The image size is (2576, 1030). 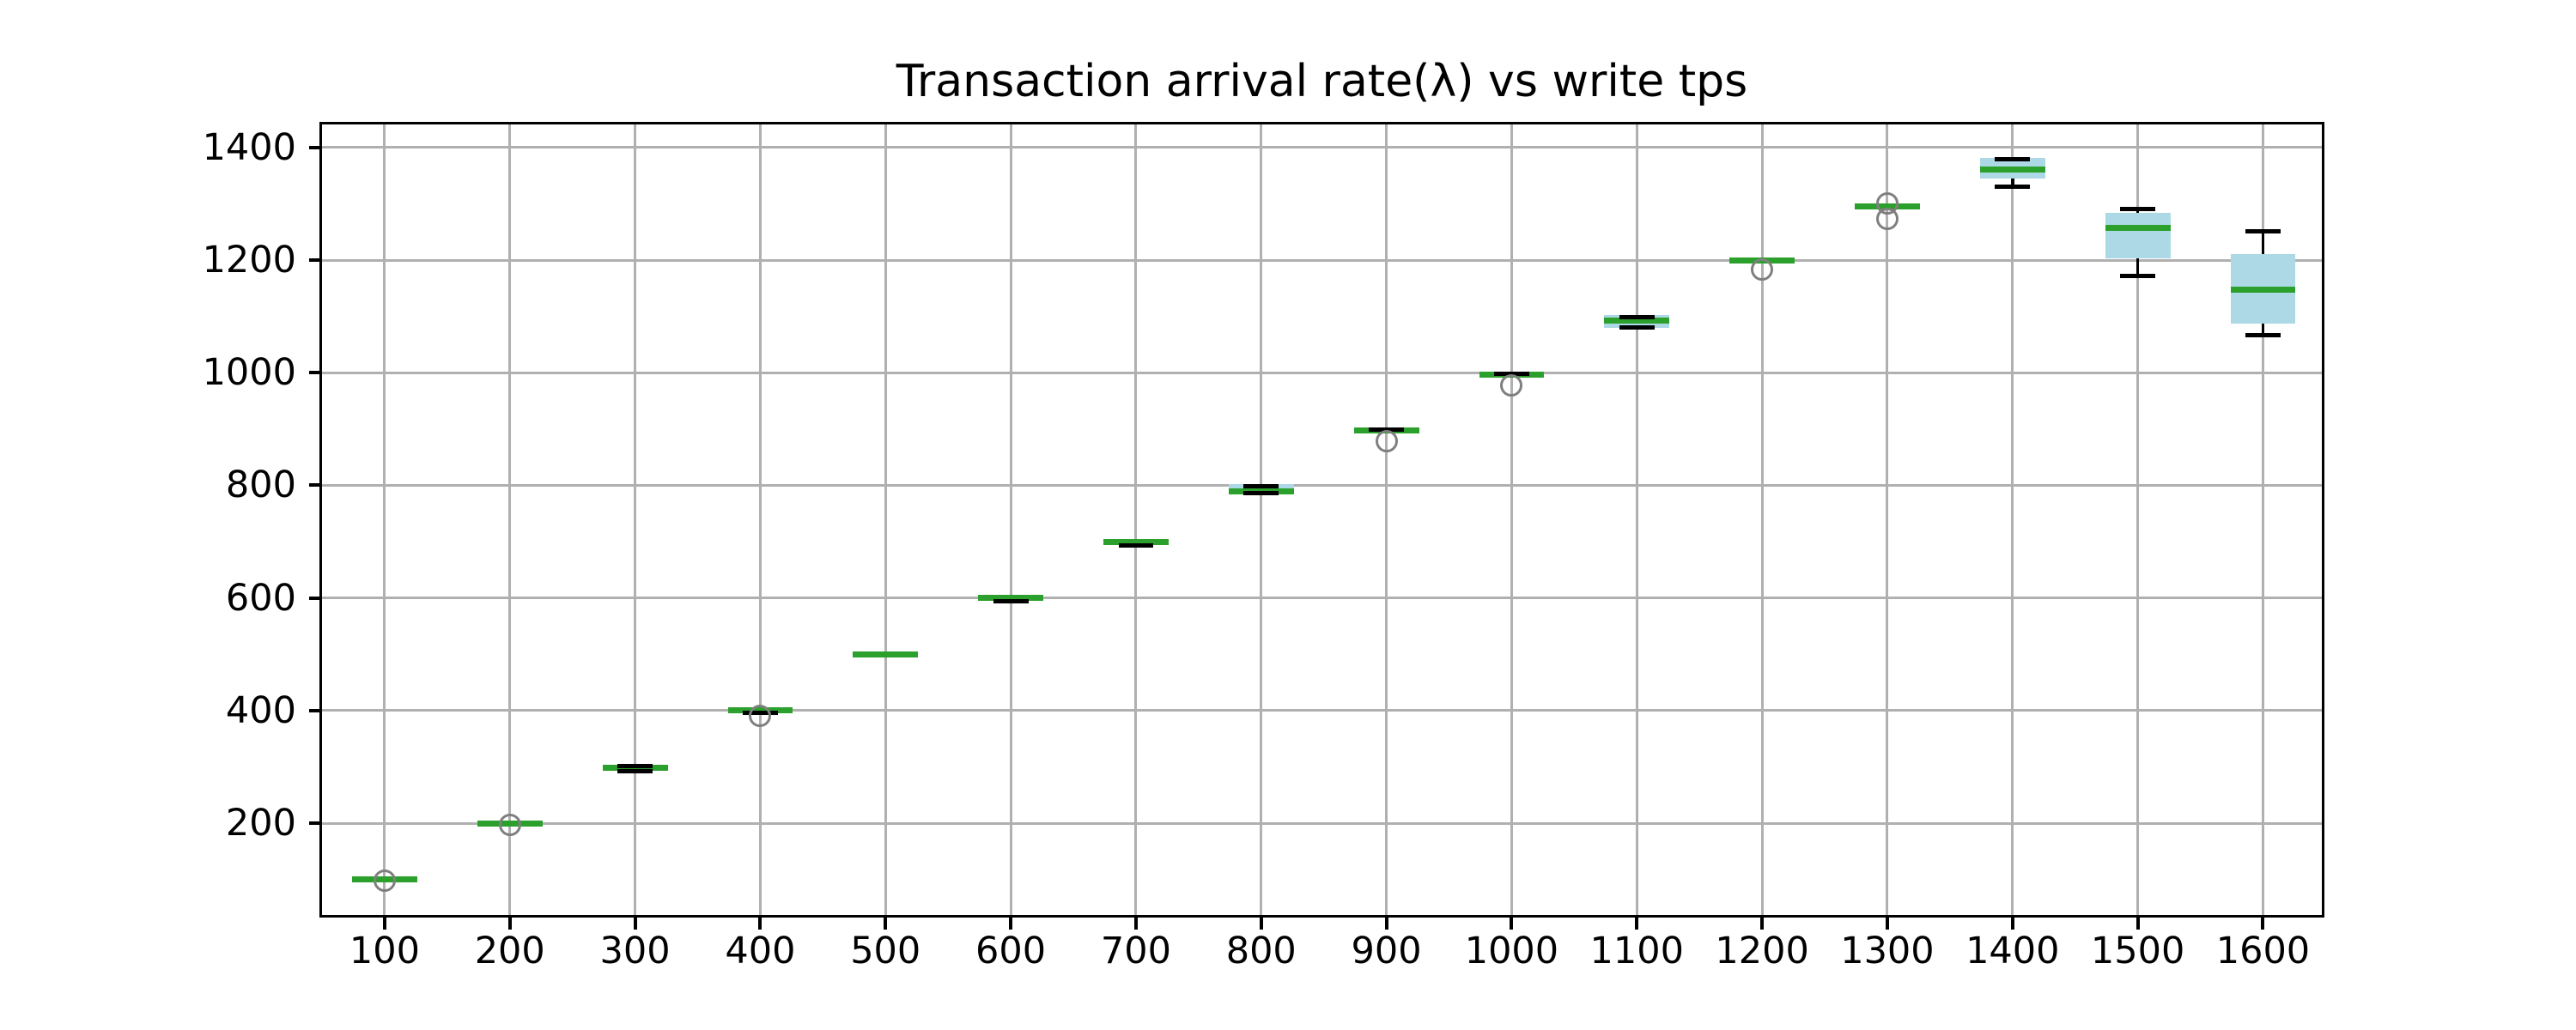 I want to click on x-tick-label: 200, so click(x=510, y=951).